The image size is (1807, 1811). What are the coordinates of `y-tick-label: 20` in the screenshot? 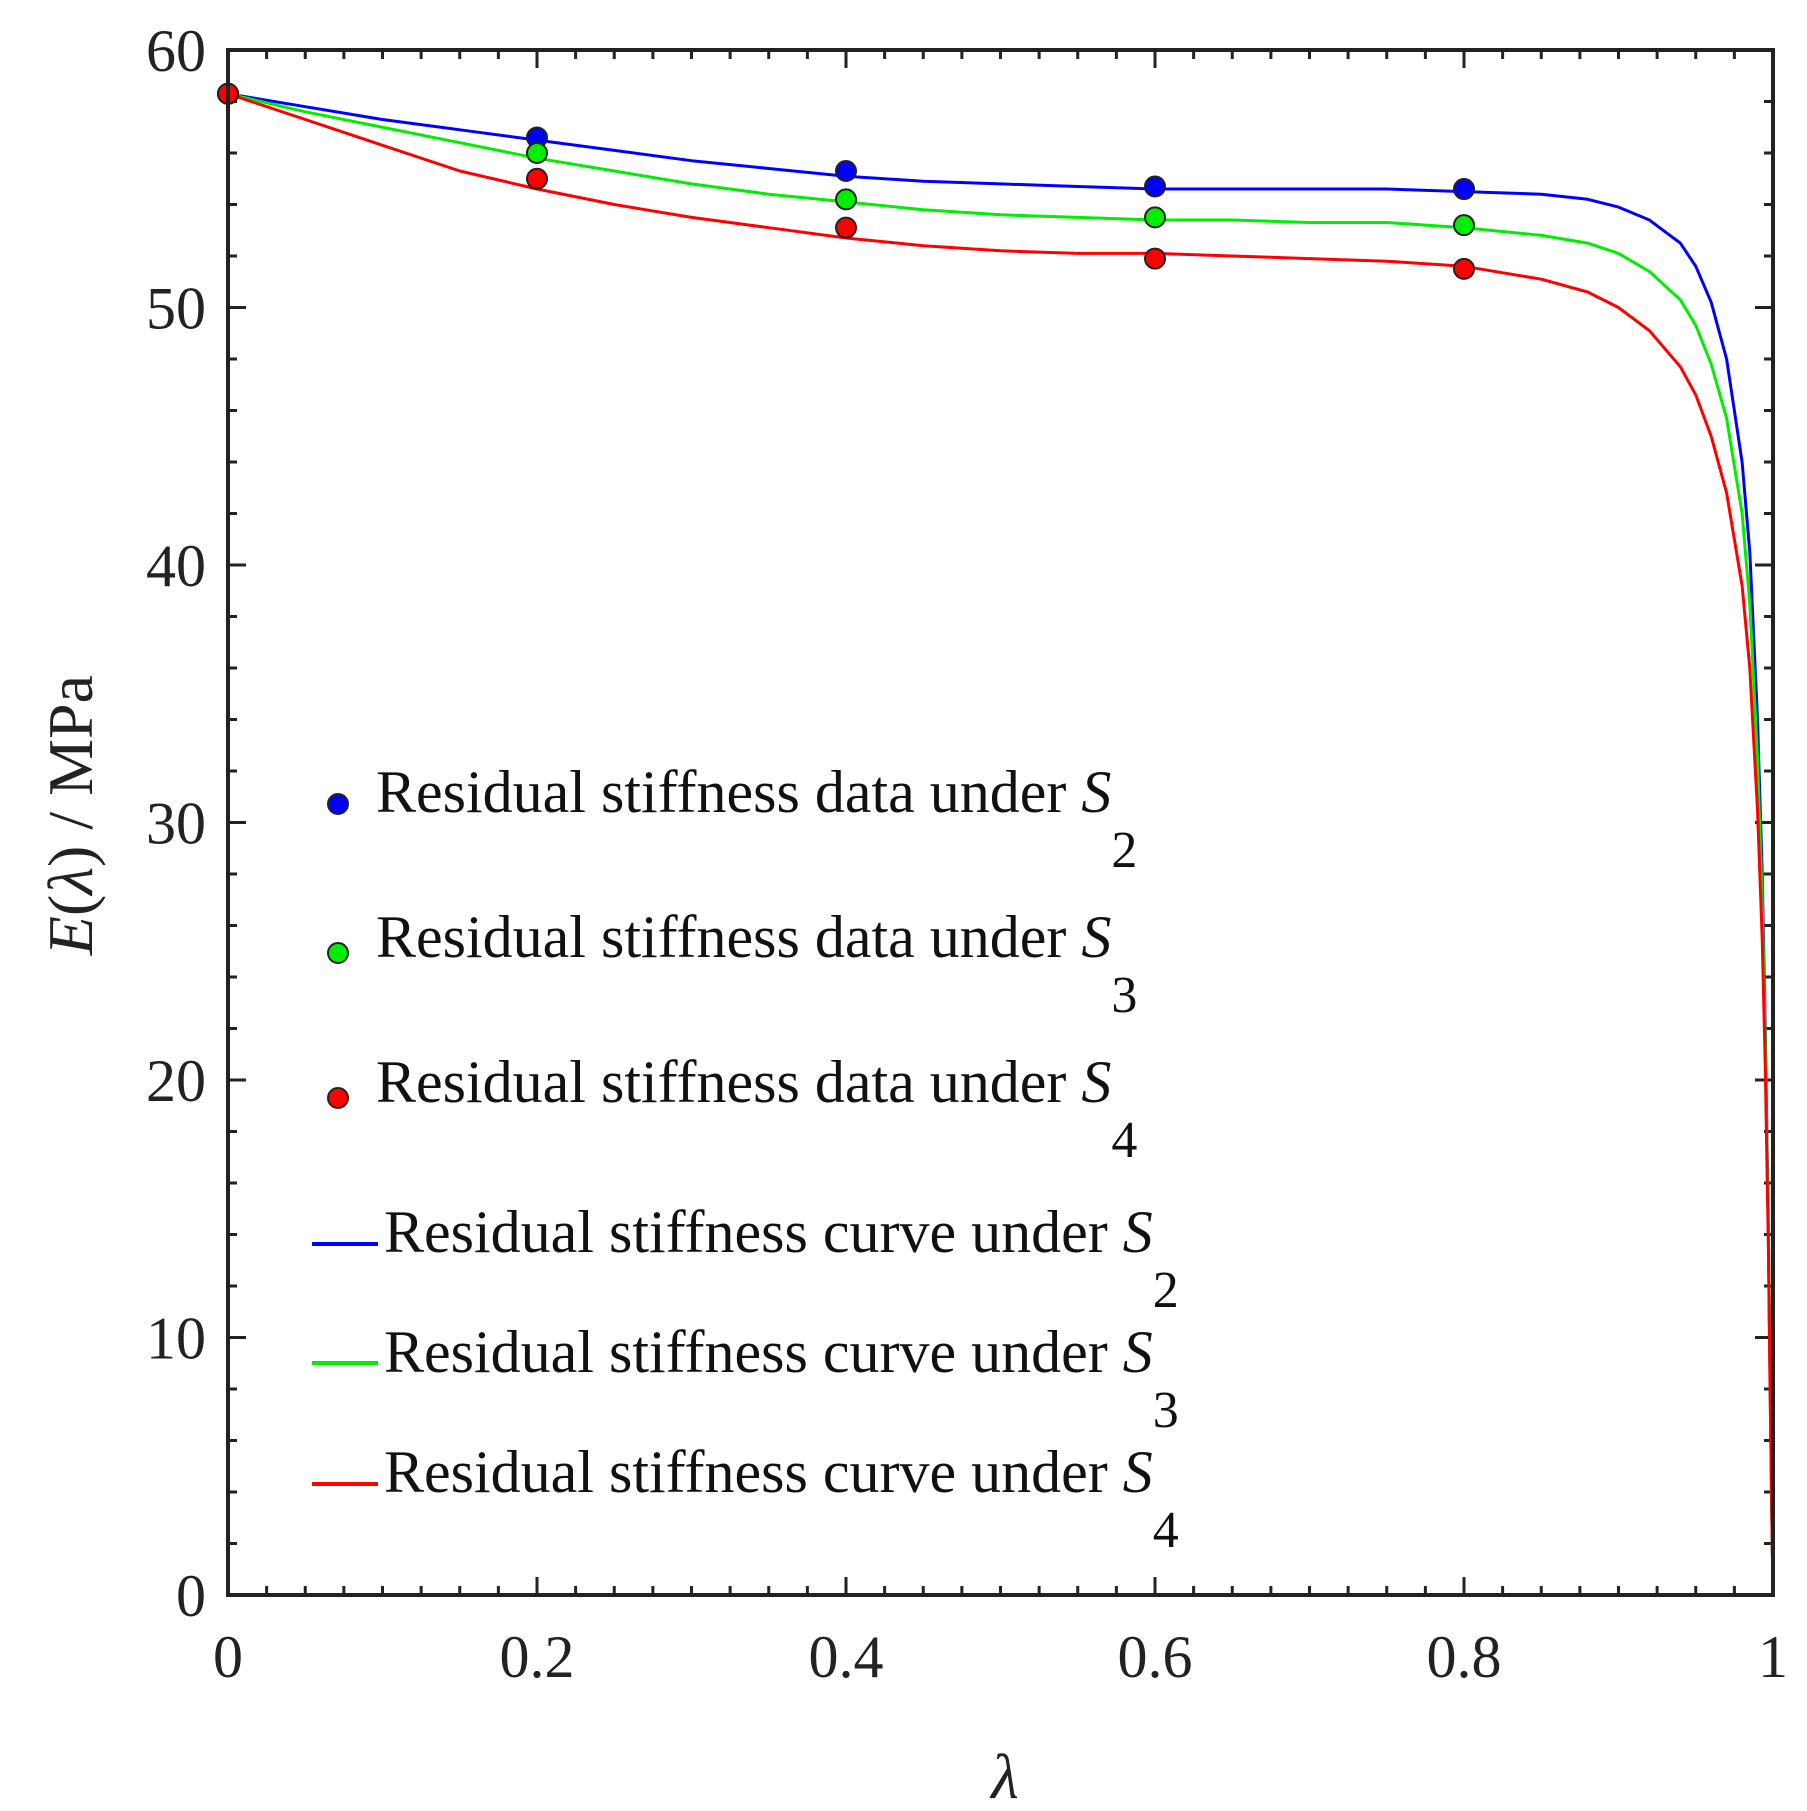 It's located at (176, 1081).